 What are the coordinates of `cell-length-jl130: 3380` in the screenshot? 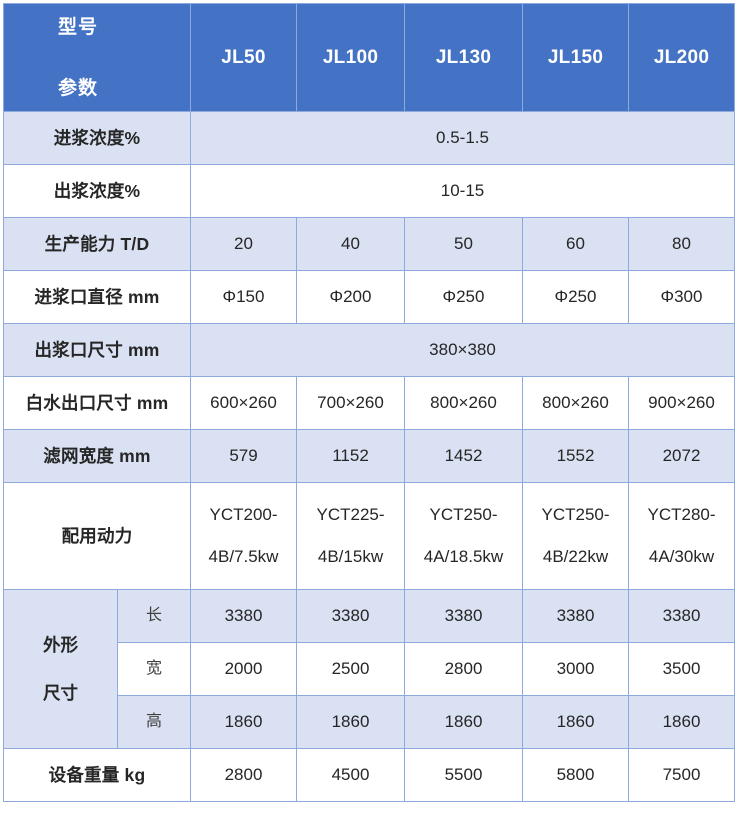 It's located at (463, 616).